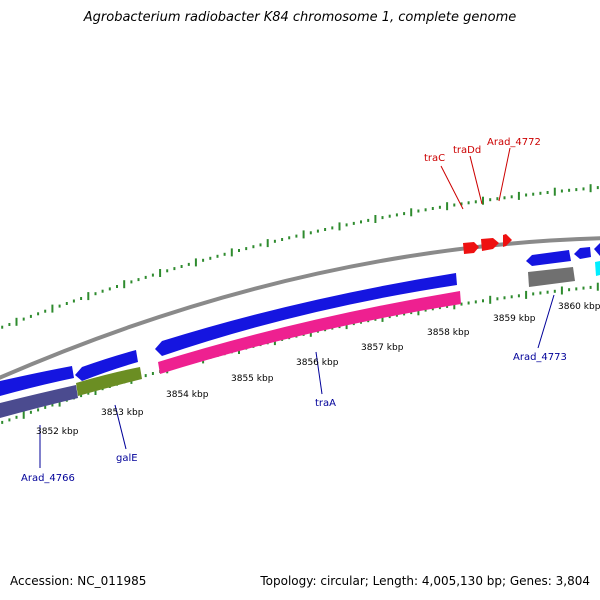  I want to click on leader-traA, so click(319, 373).